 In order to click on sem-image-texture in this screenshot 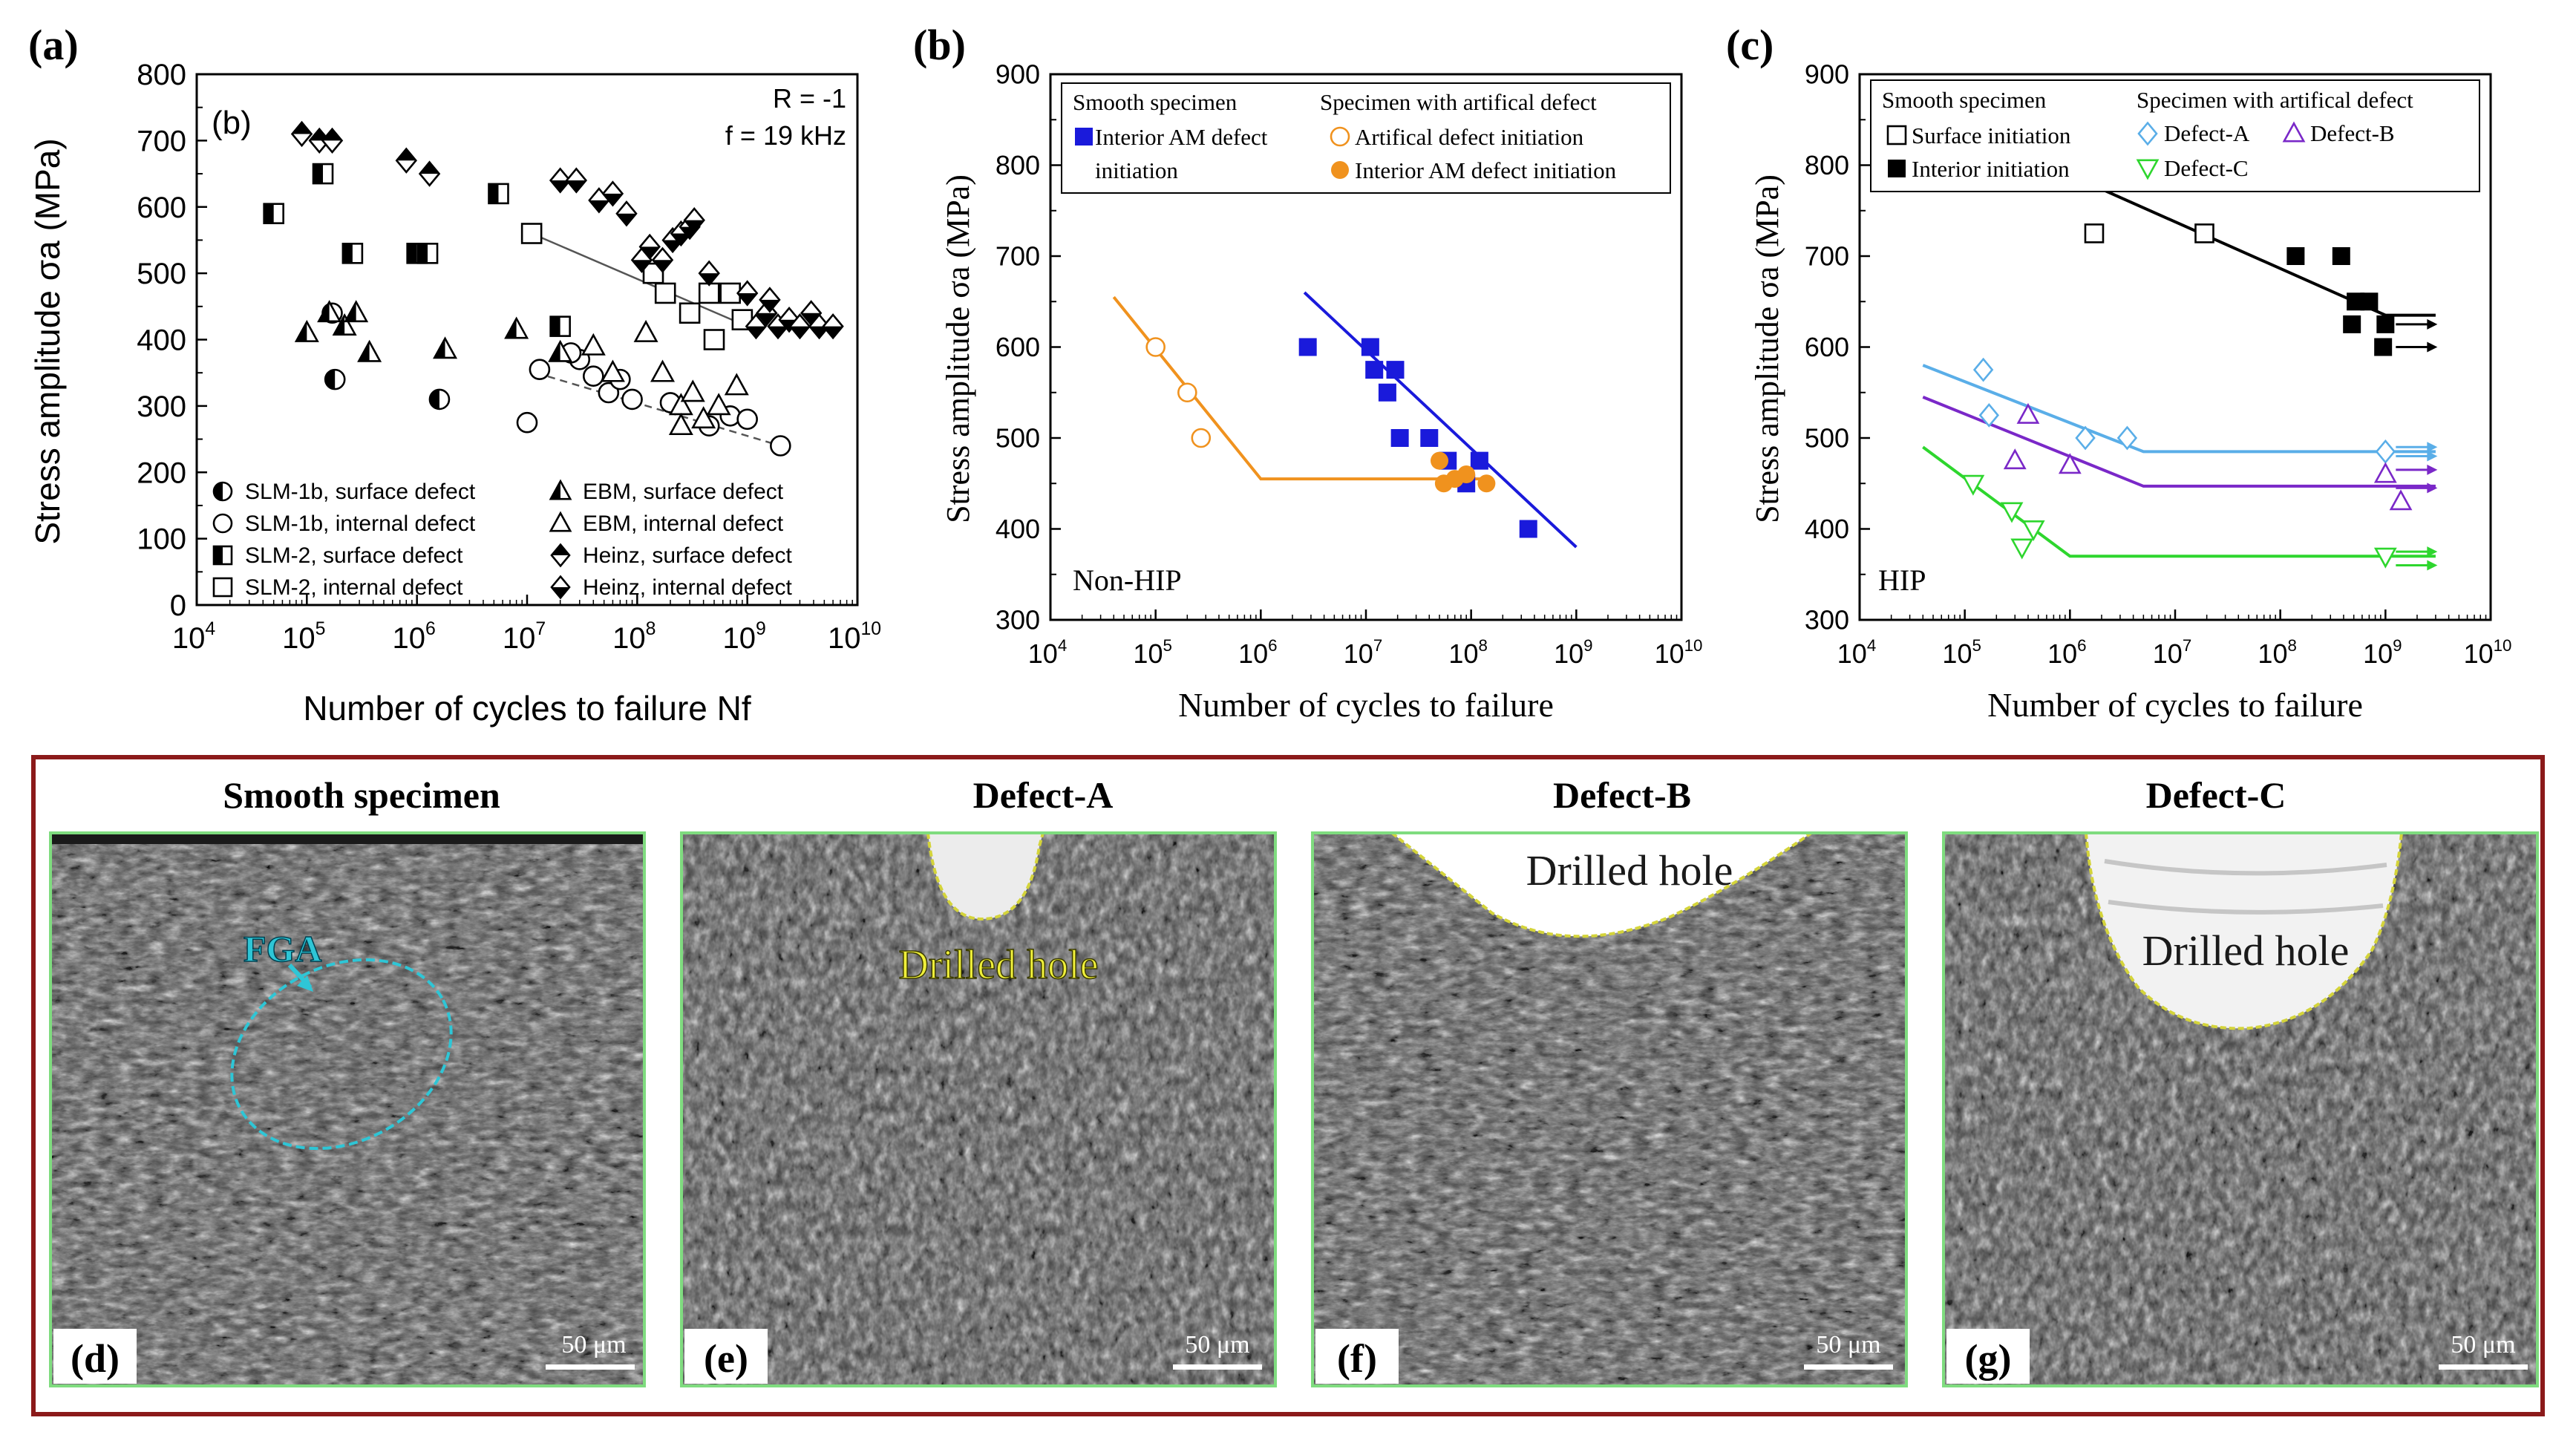, I will do `click(978, 1109)`.